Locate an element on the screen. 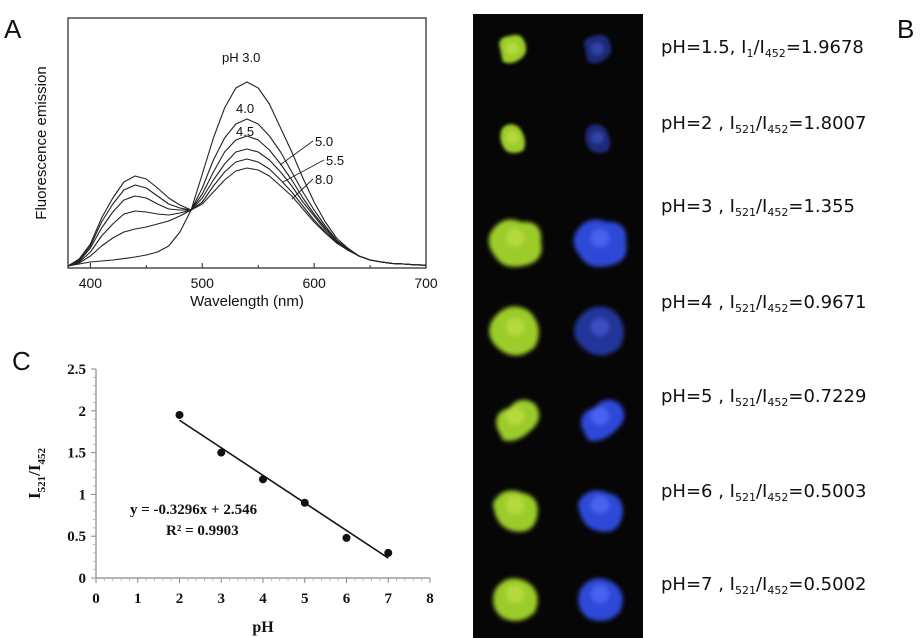 The height and width of the screenshot is (638, 921). series-label-1: 4.0 is located at coordinates (245, 108).